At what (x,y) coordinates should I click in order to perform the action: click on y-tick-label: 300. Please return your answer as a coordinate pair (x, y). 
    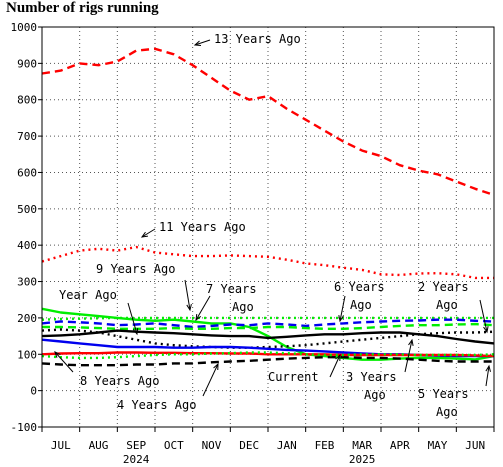
    Looking at the image, I should click on (27, 282).